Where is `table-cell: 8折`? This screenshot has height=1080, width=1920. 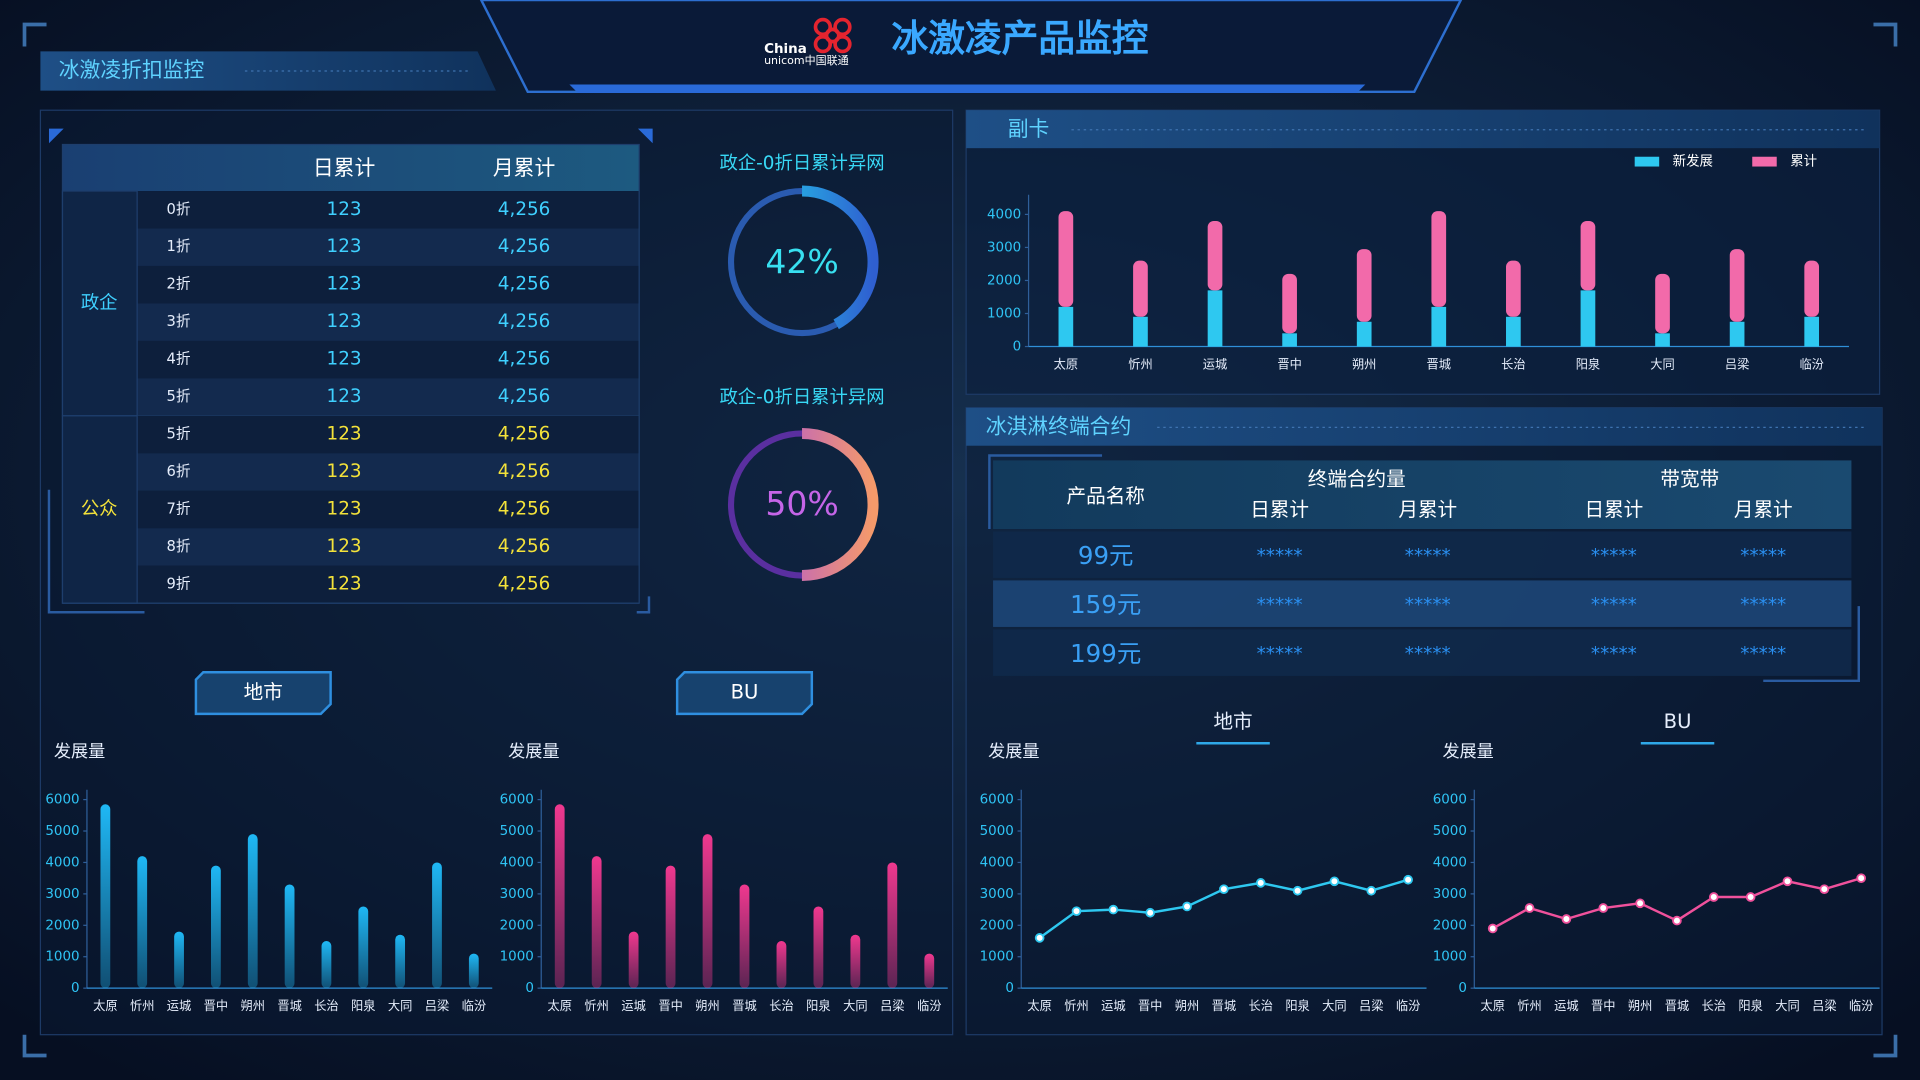
table-cell: 8折 is located at coordinates (179, 546).